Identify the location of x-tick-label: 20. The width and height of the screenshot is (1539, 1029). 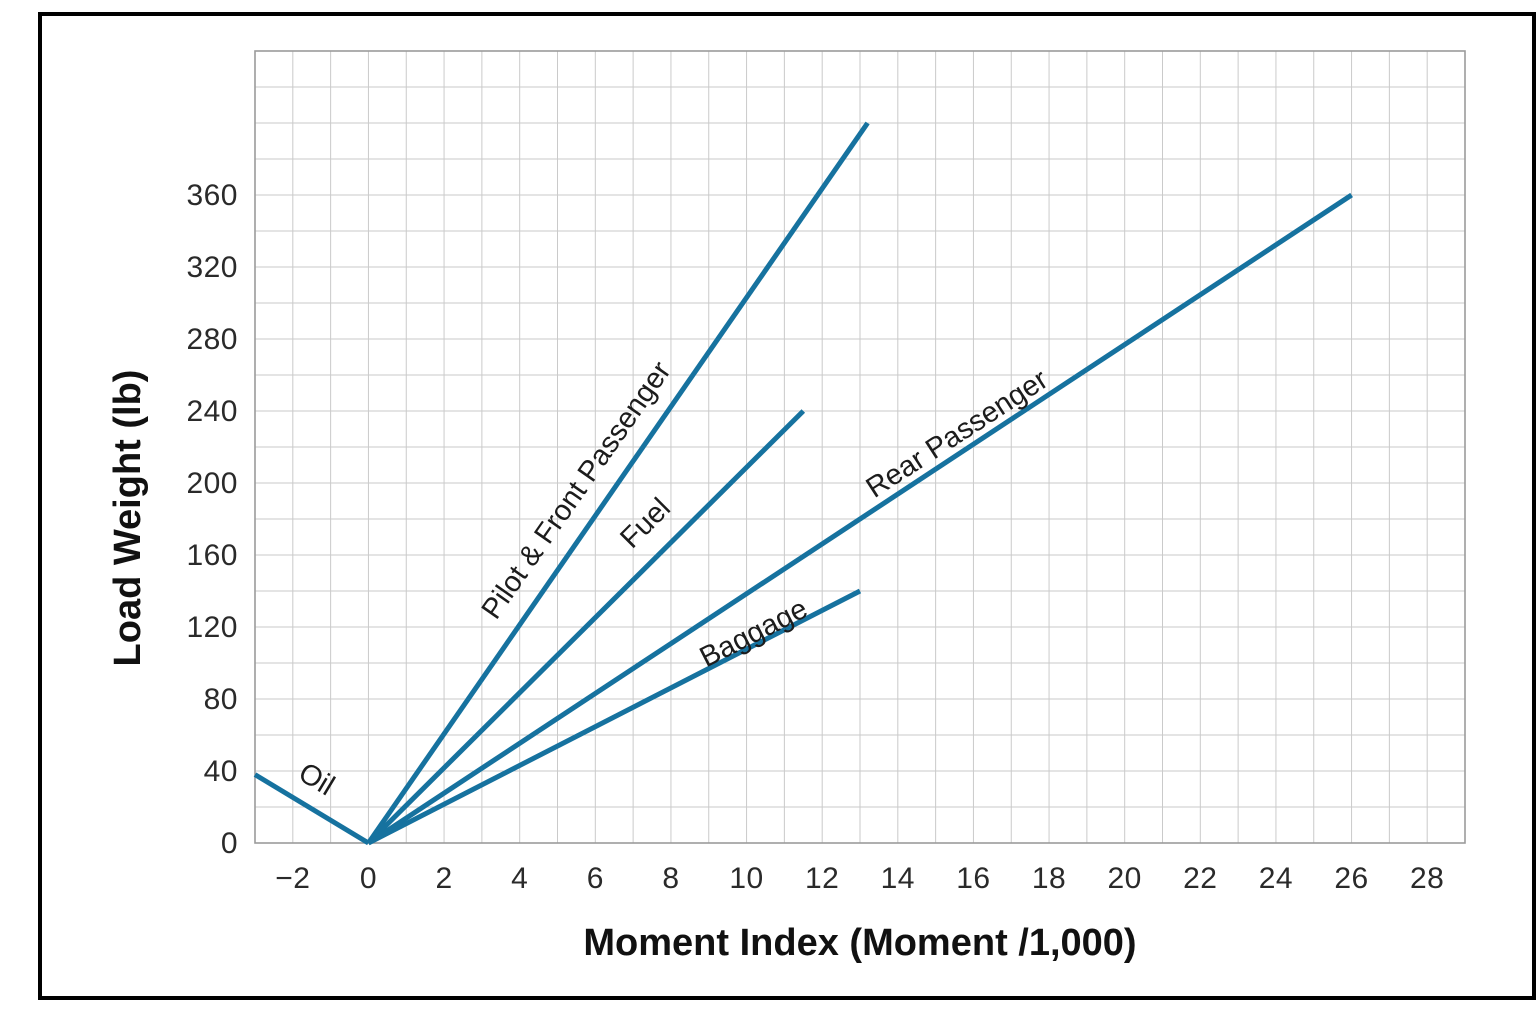
(1125, 878).